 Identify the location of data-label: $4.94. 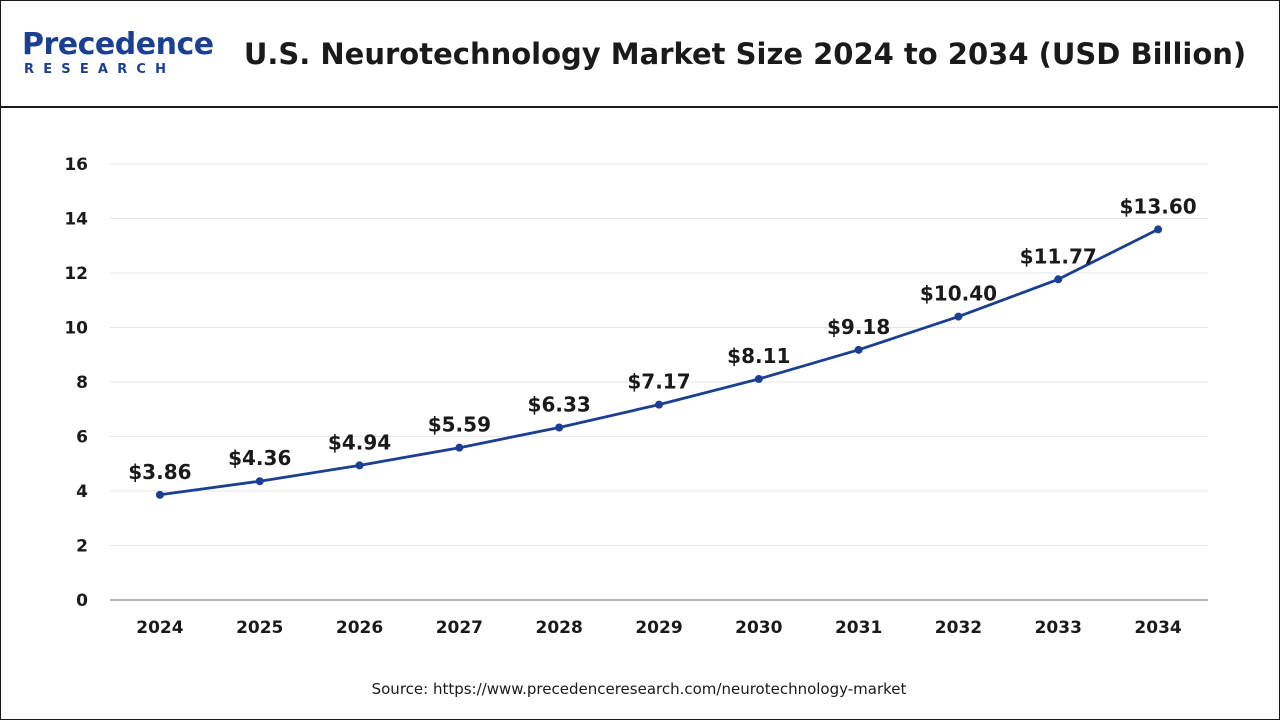
(359, 442).